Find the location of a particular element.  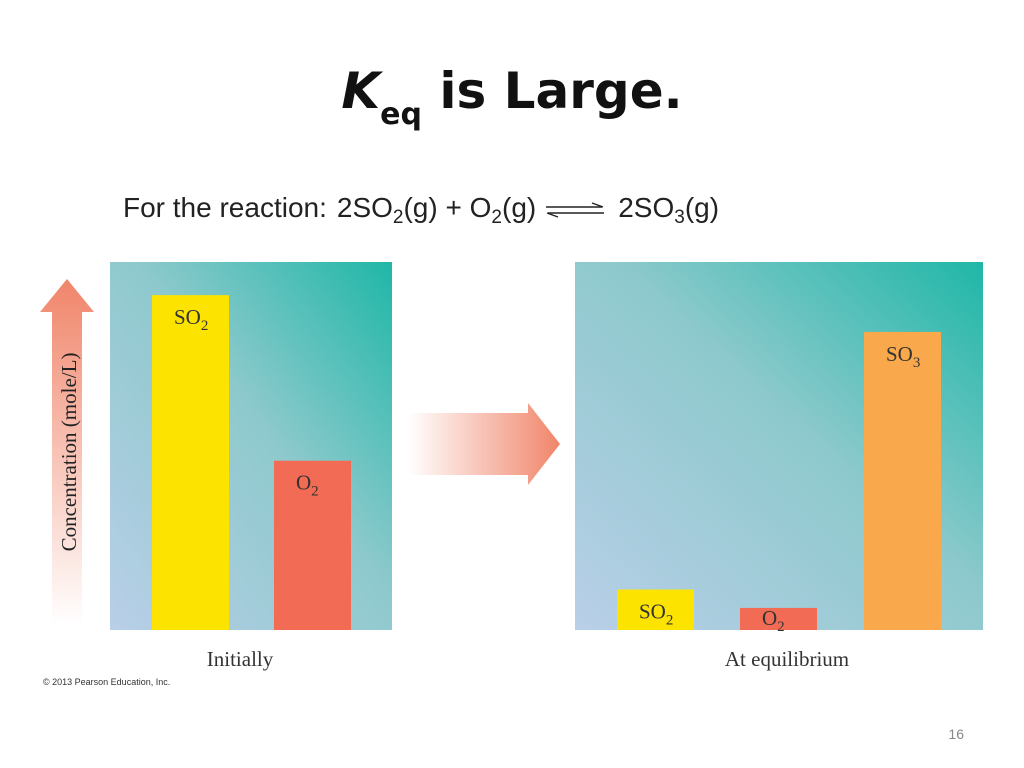

bar-label-subscript: 3 is located at coordinates (917, 363).